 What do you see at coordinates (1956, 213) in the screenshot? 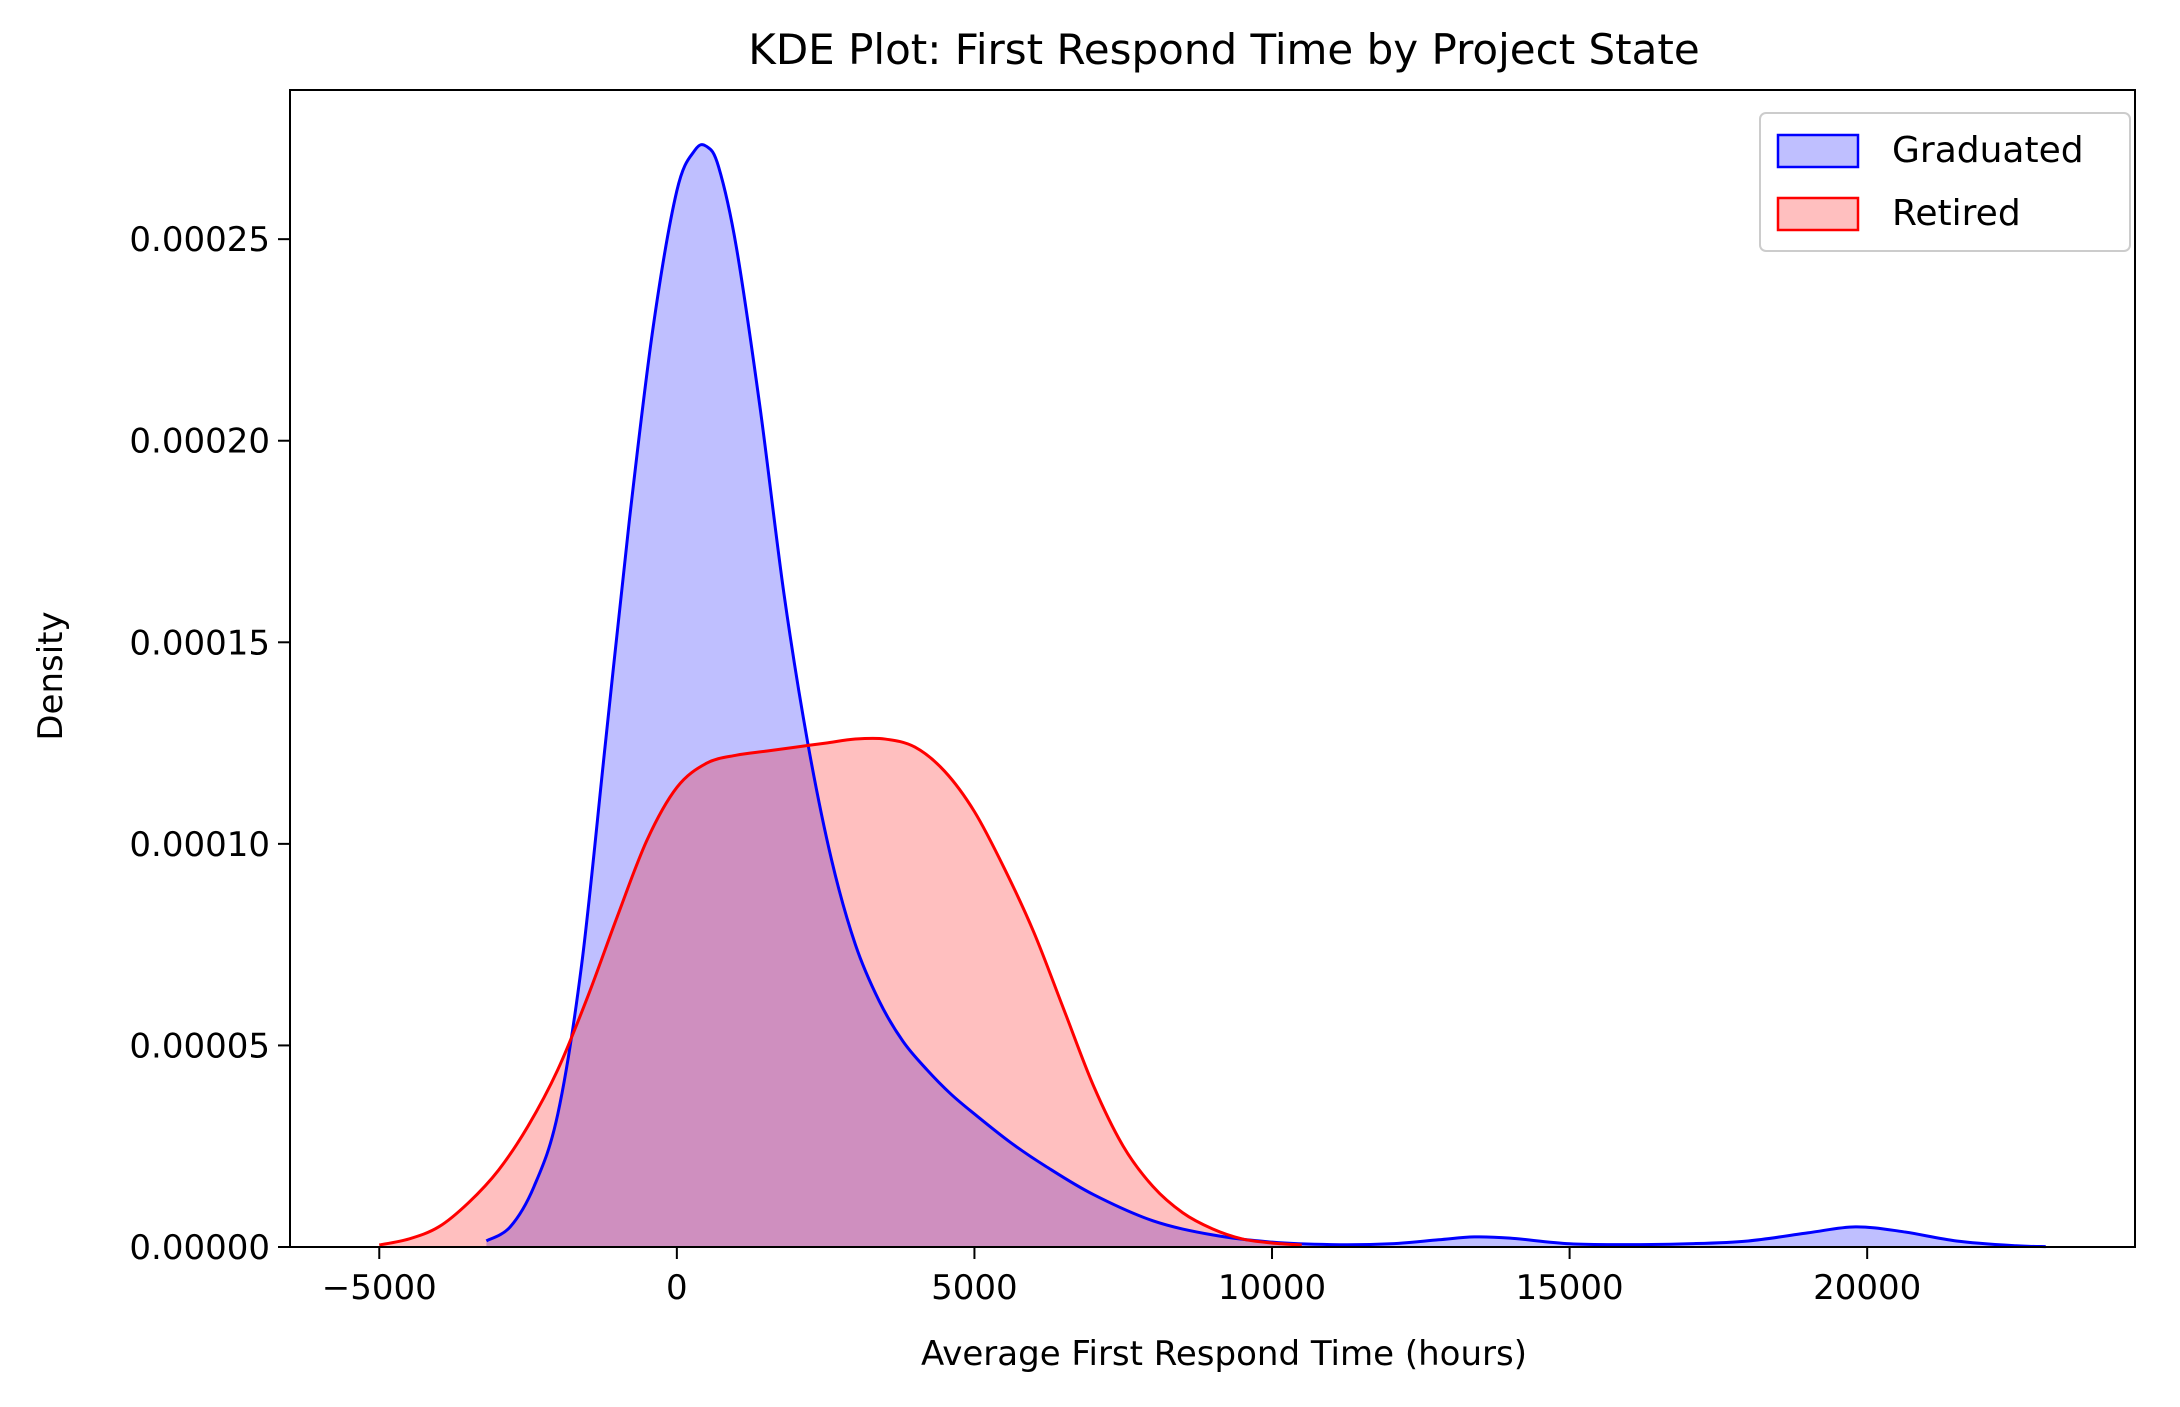
I see `legend-label-retired: Retired` at bounding box center [1956, 213].